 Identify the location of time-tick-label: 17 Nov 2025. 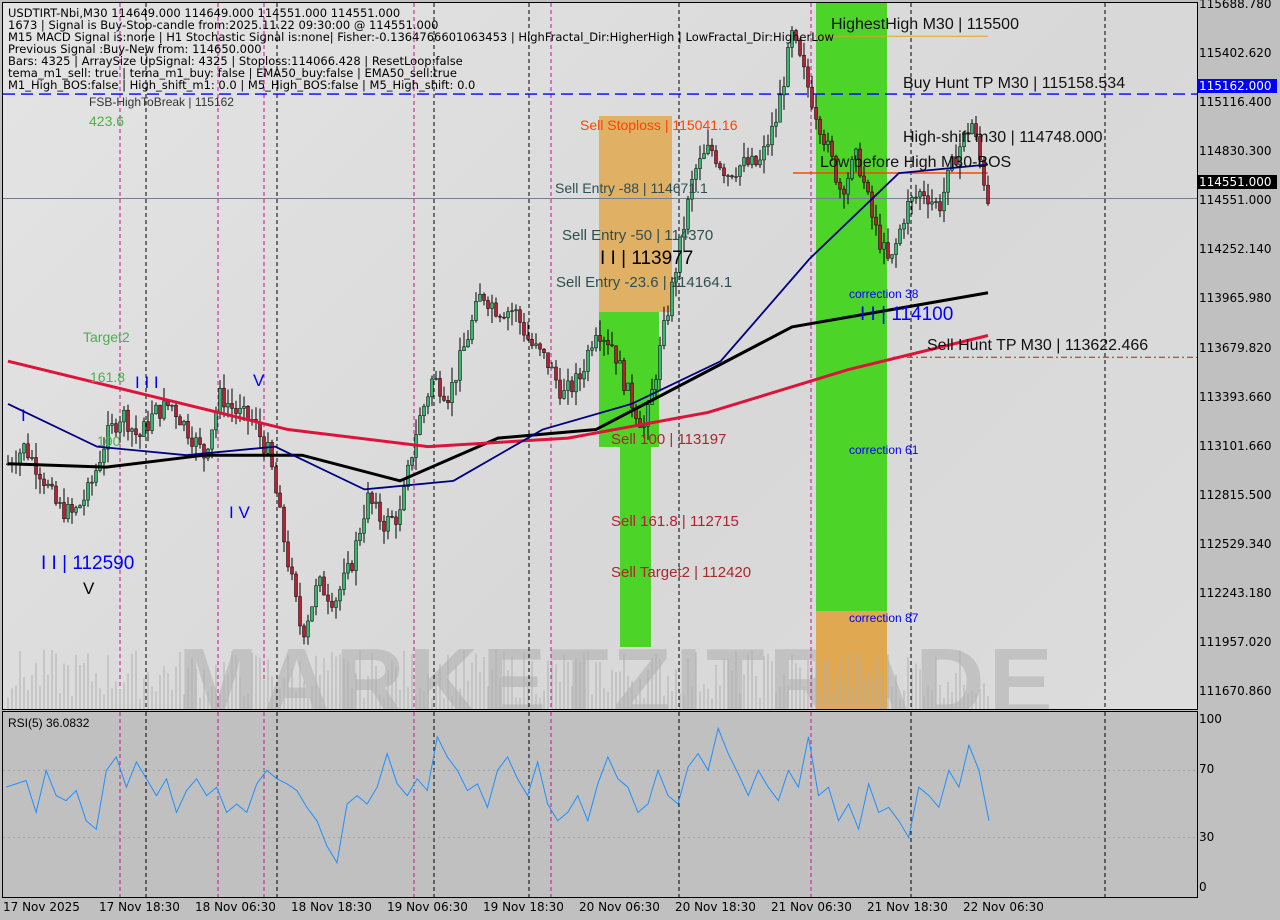
(41, 907).